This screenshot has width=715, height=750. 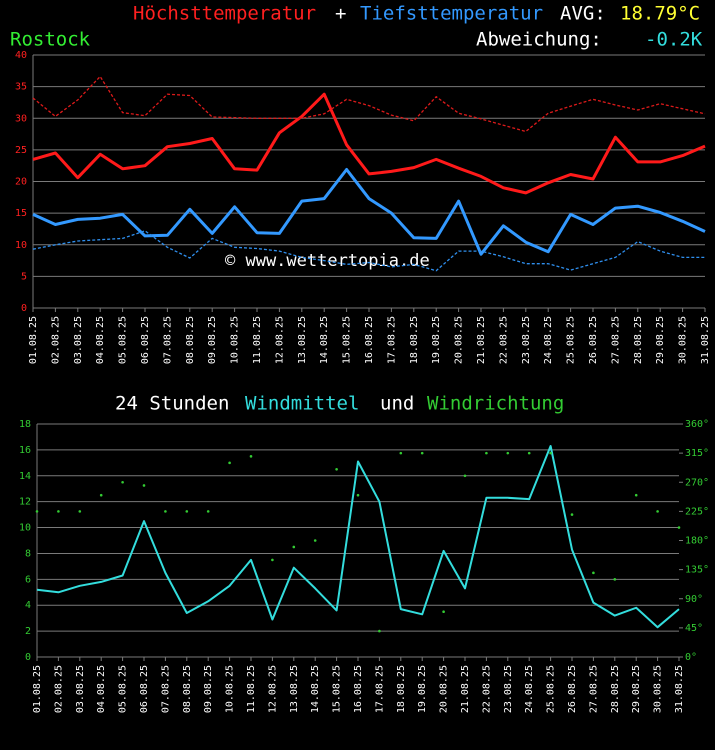 What do you see at coordinates (25, 476) in the screenshot?
I see `y-tick-label: 14` at bounding box center [25, 476].